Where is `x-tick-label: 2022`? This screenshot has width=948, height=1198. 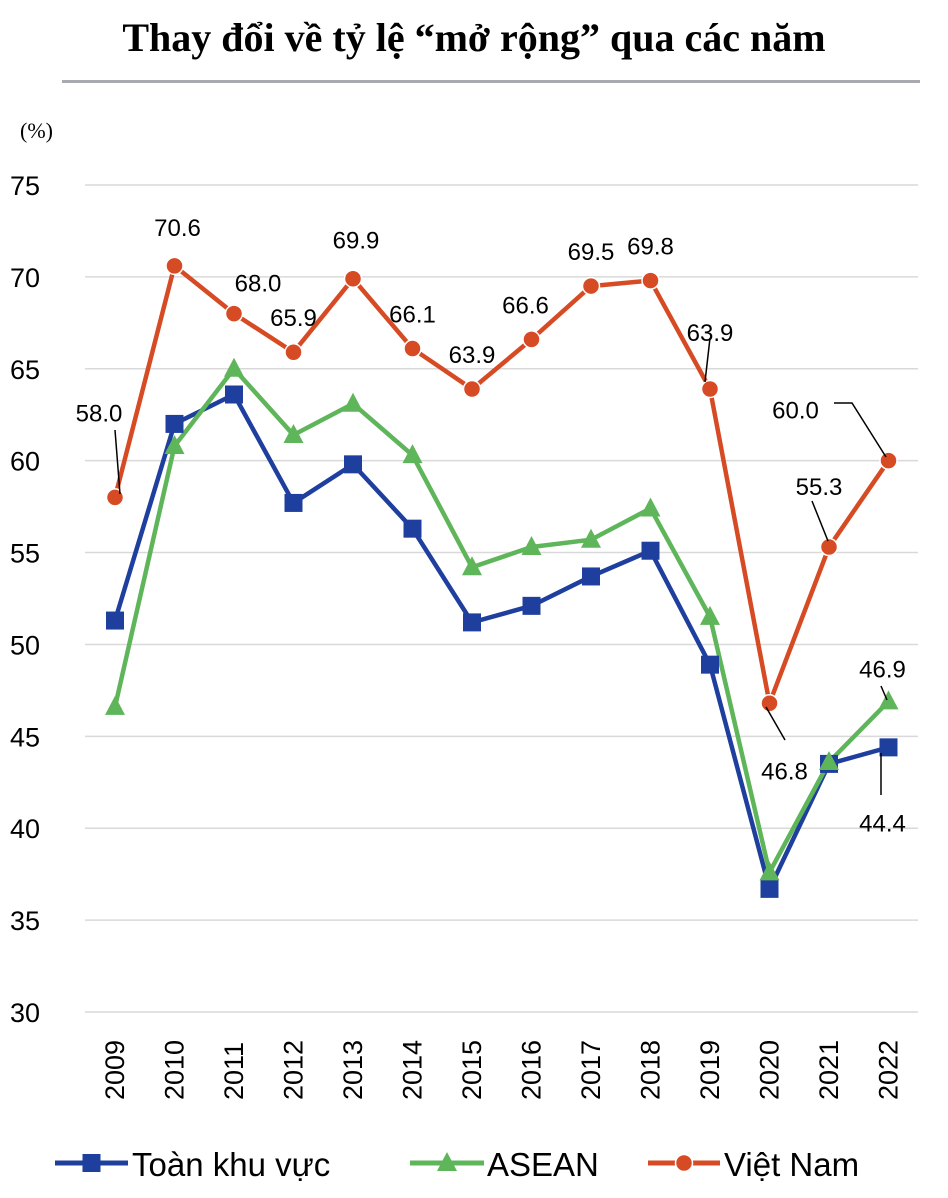 x-tick-label: 2022 is located at coordinates (889, 1070).